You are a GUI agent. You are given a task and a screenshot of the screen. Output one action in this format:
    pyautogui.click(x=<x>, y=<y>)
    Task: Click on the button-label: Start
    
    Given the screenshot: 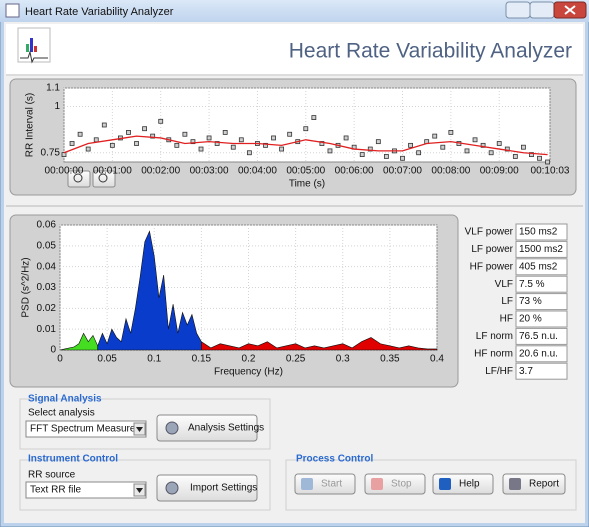 What is the action you would take?
    pyautogui.click(x=331, y=484)
    